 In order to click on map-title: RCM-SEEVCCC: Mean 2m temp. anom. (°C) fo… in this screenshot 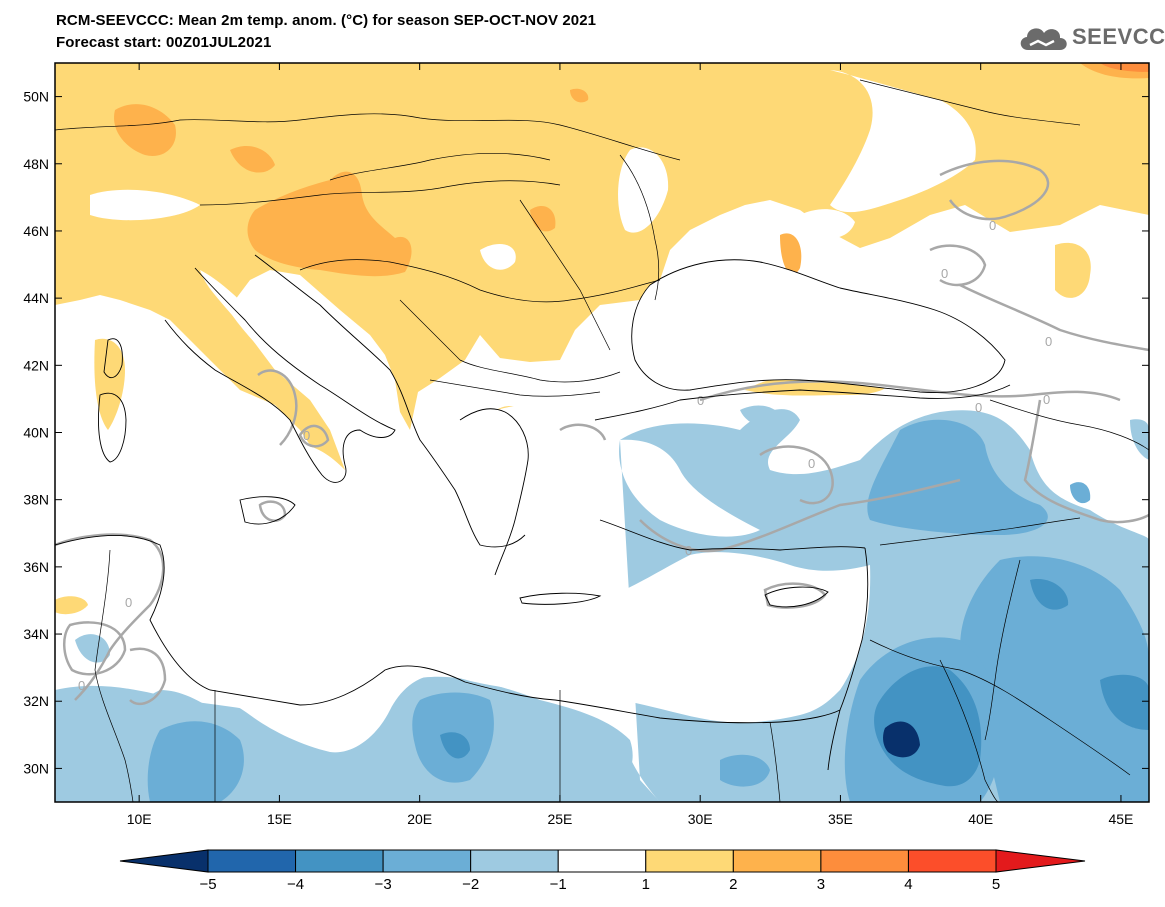, I will do `click(326, 20)`.